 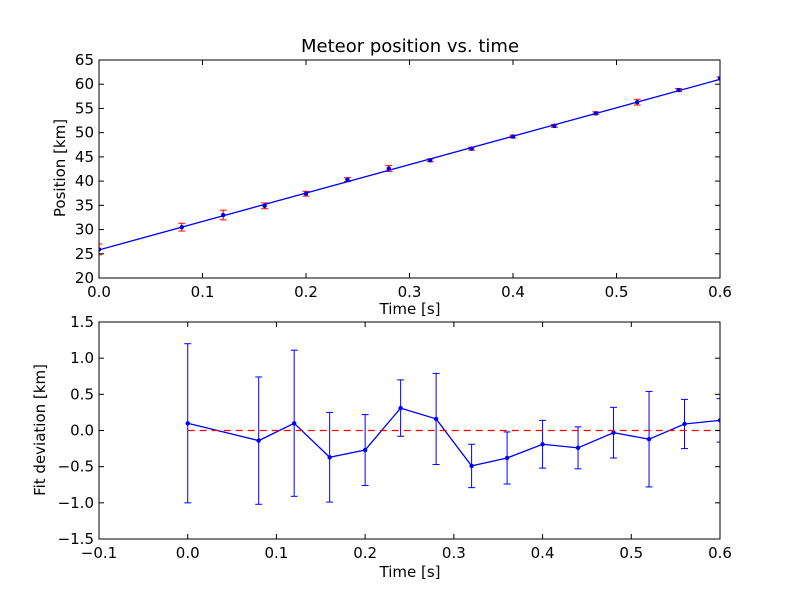 What do you see at coordinates (82, 431) in the screenshot?
I see `y-tick-label: 0.0` at bounding box center [82, 431].